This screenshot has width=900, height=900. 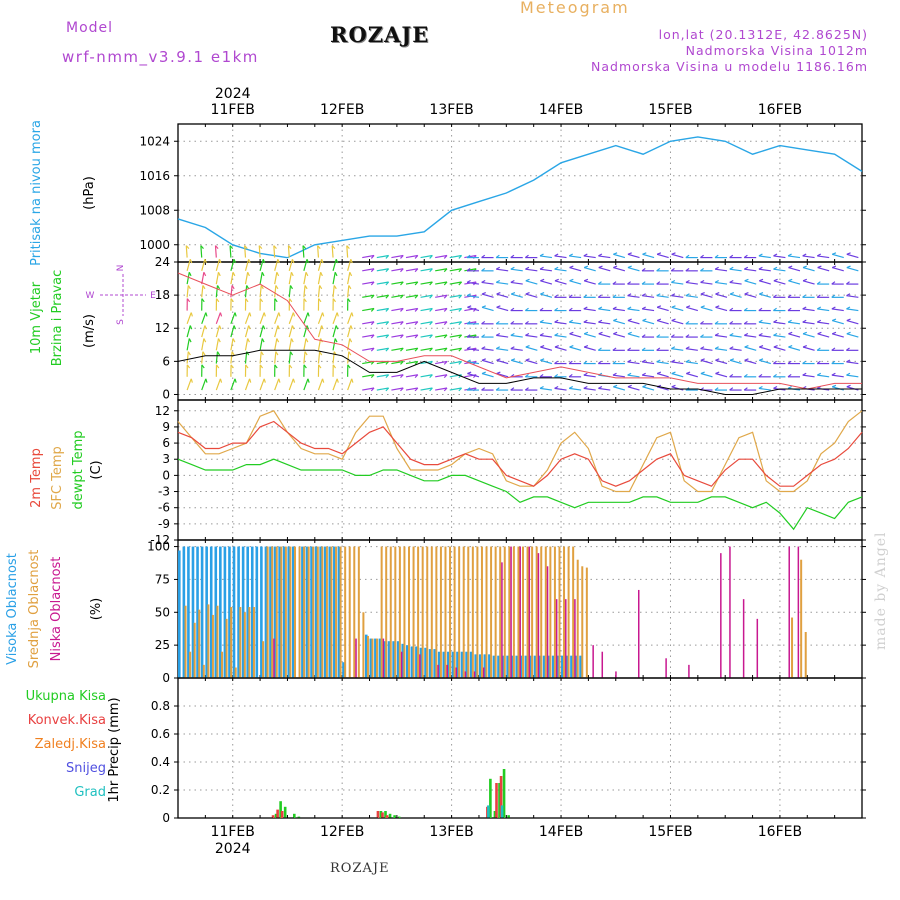 I want to click on day-label-top: 15FEB, so click(x=670, y=110).